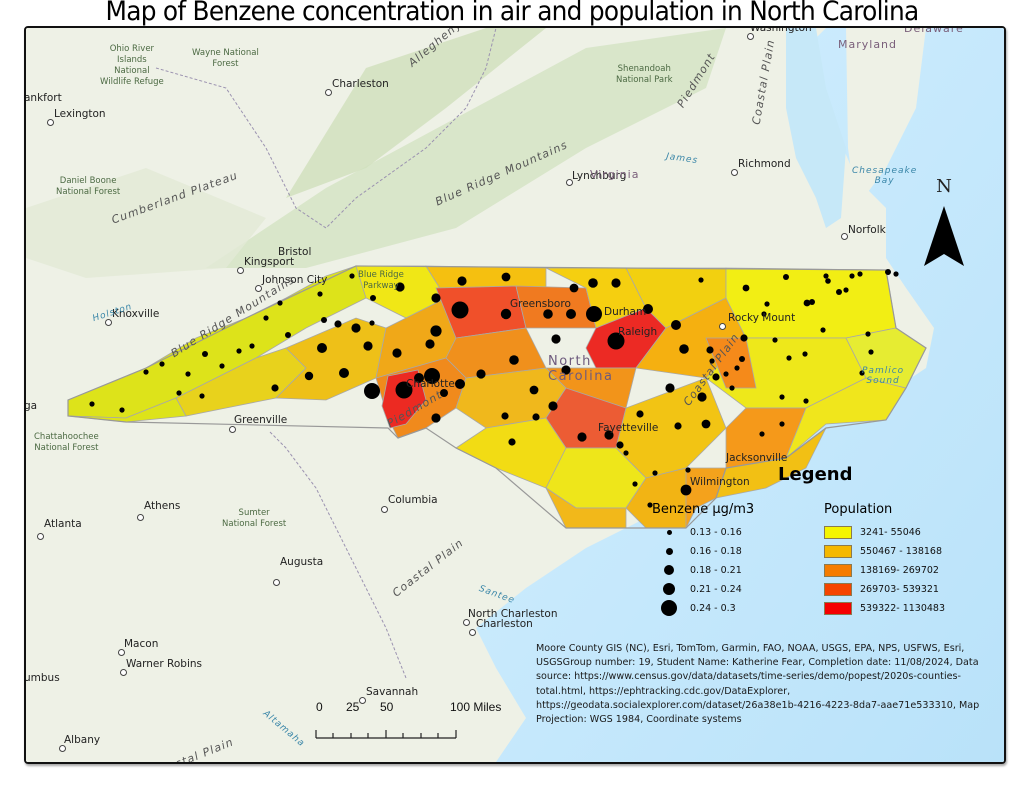 The height and width of the screenshot is (792, 1024). Describe the element at coordinates (162, 506) in the screenshot. I see `place-label: Athens` at that location.